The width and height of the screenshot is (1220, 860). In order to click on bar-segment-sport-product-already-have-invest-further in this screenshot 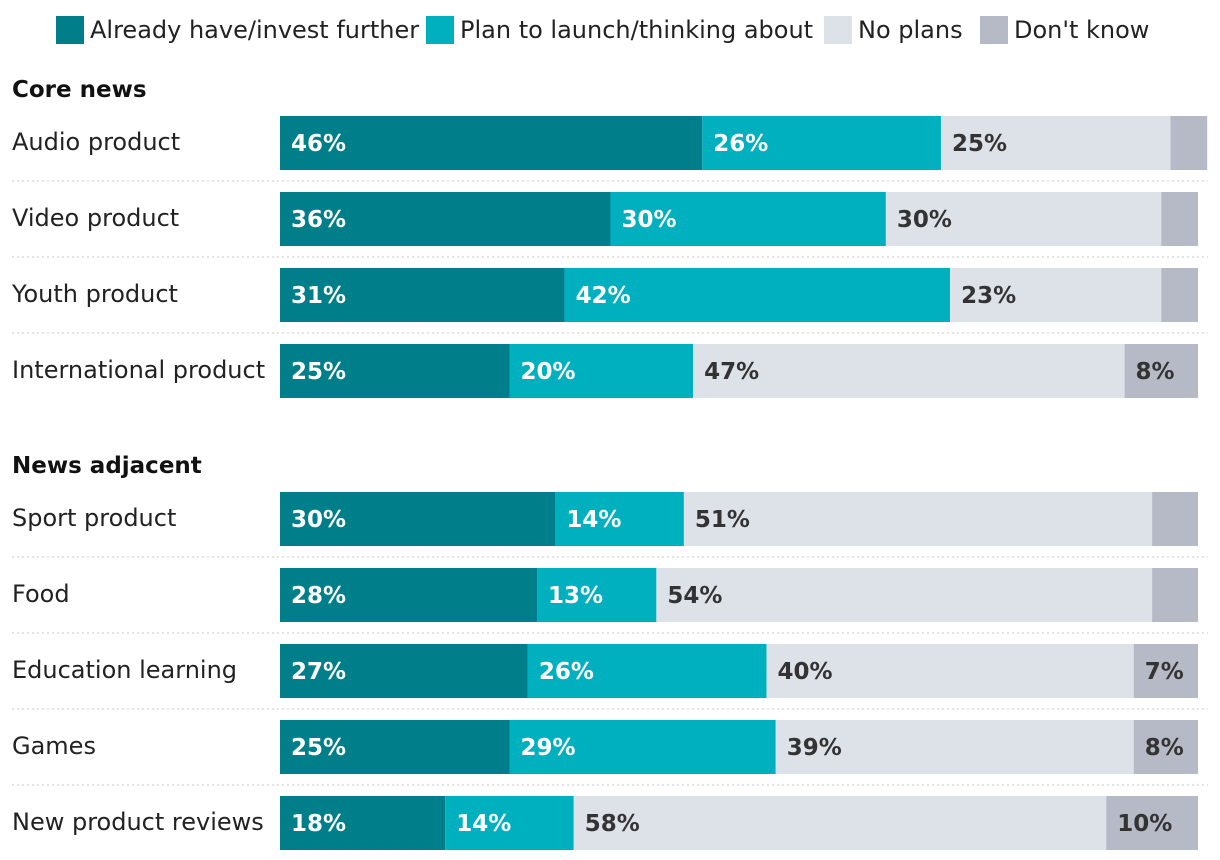, I will do `click(418, 519)`.